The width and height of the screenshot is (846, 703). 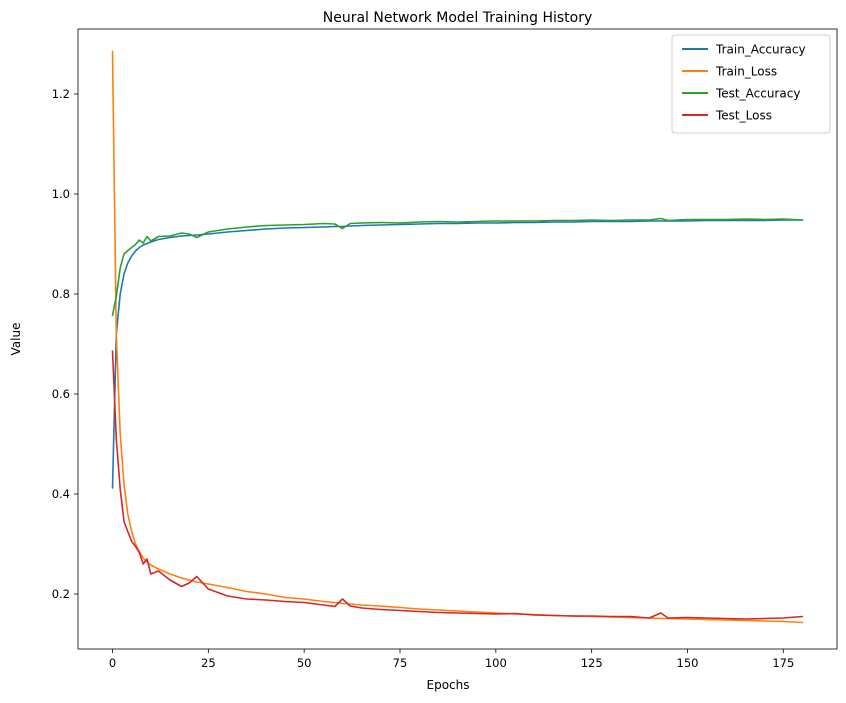 I want to click on legend-label: Test_Accuracy, so click(x=757, y=94).